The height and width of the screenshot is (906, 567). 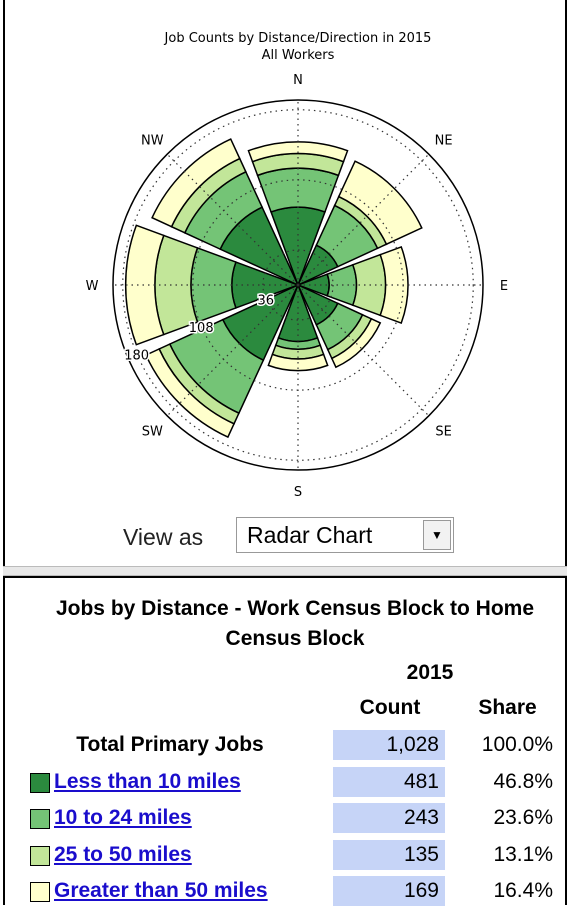 I want to click on distance-link: 25 to 50 miles, so click(x=123, y=854).